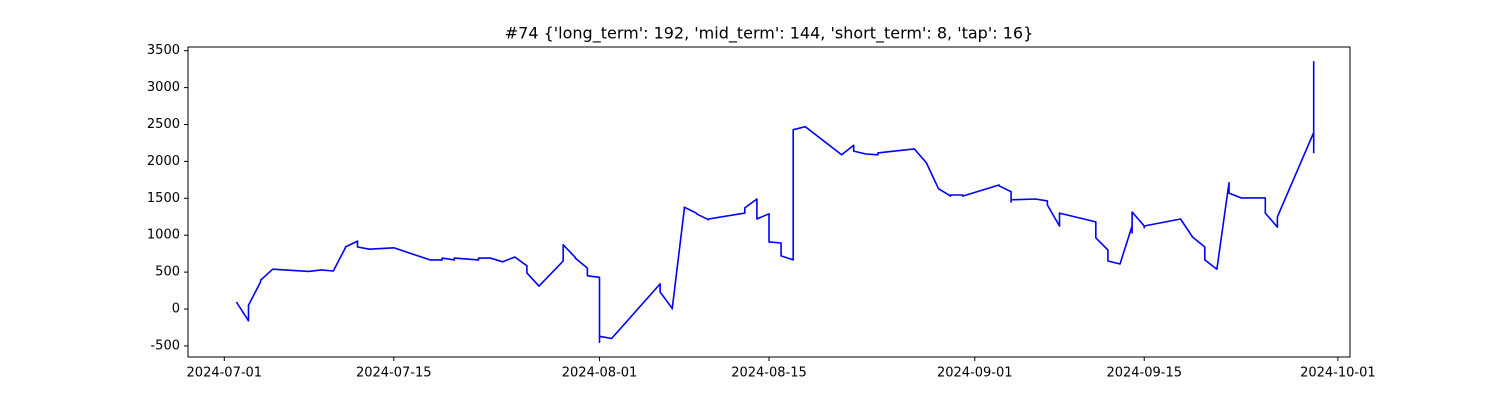 The height and width of the screenshot is (400, 1500). I want to click on x-tick-label: 2024-08-15, so click(769, 373).